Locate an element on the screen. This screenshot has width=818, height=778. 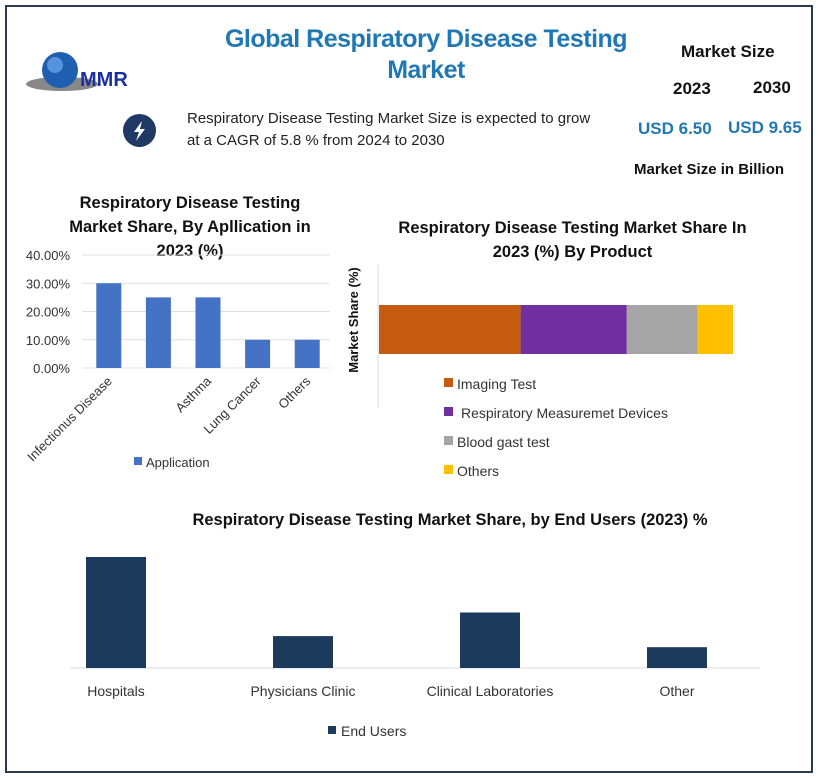
y-tick-label: 10.00% is located at coordinates (48, 340).